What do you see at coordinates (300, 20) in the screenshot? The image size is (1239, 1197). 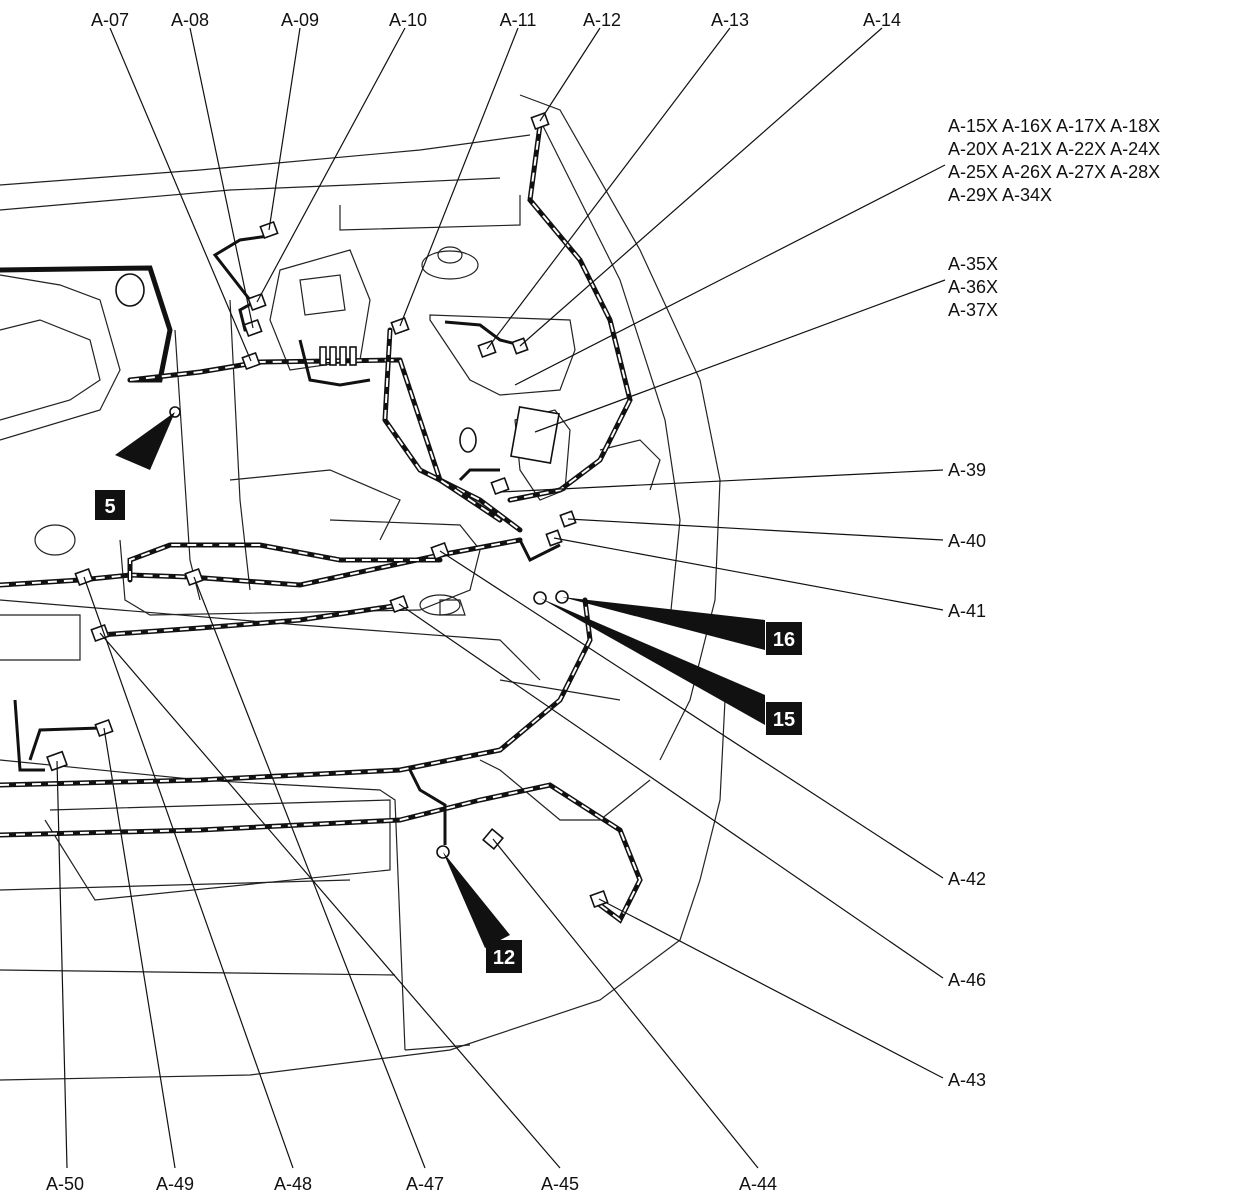 I see `label-a09: A-09` at bounding box center [300, 20].